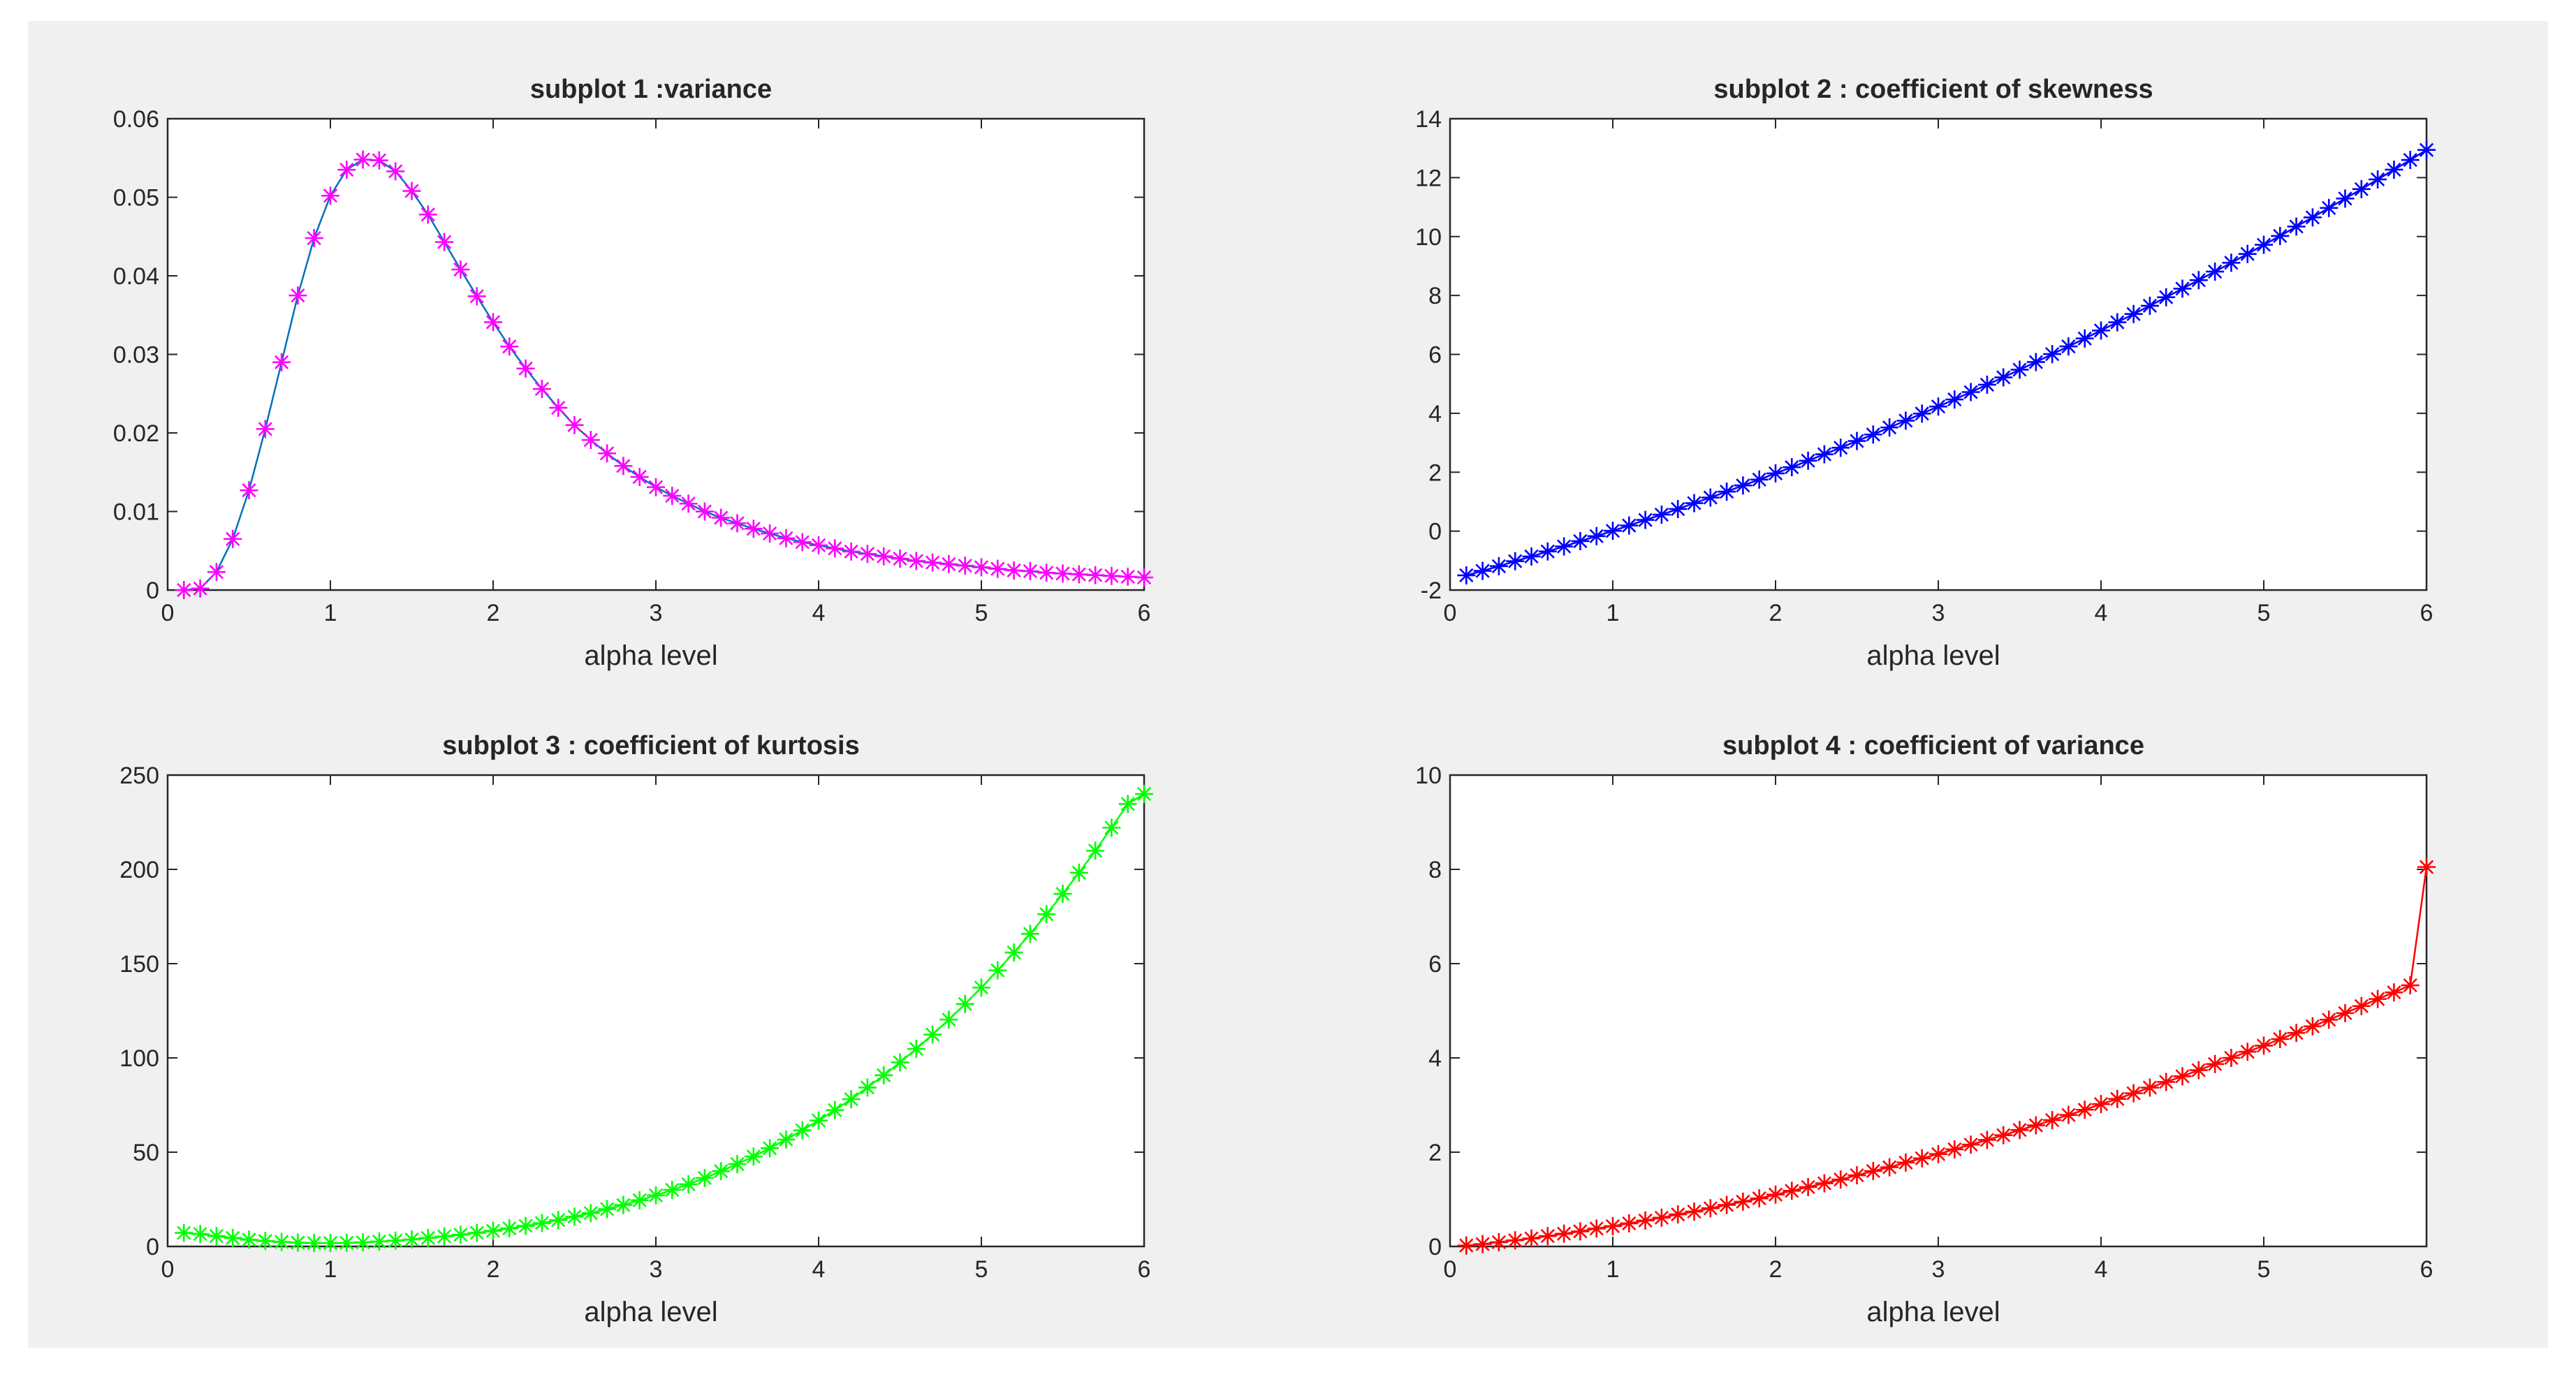 This screenshot has height=1384, width=2576. I want to click on subplot-1-ytick-label: 0.03, so click(136, 355).